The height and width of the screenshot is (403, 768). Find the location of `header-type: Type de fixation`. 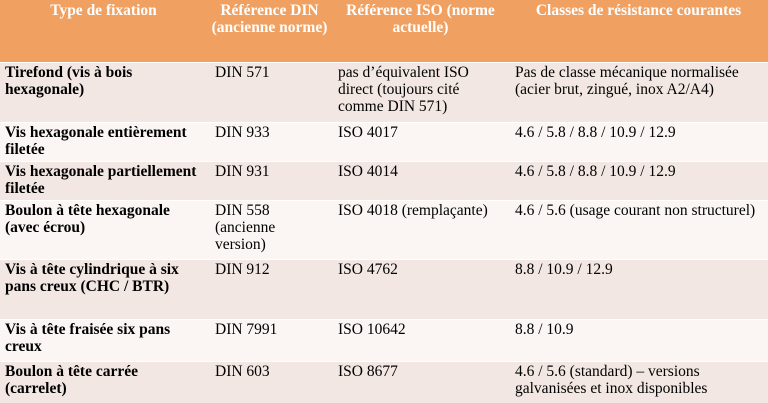

header-type: Type de fixation is located at coordinates (103, 31).